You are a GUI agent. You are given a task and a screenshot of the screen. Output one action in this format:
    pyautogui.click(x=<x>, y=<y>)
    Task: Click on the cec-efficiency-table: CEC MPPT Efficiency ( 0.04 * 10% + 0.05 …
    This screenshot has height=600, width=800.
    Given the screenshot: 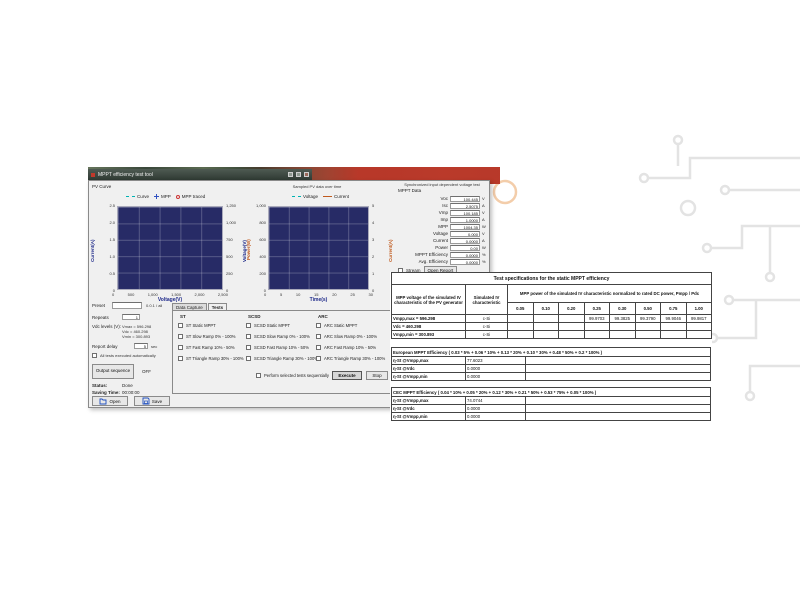 What is the action you would take?
    pyautogui.click(x=551, y=404)
    